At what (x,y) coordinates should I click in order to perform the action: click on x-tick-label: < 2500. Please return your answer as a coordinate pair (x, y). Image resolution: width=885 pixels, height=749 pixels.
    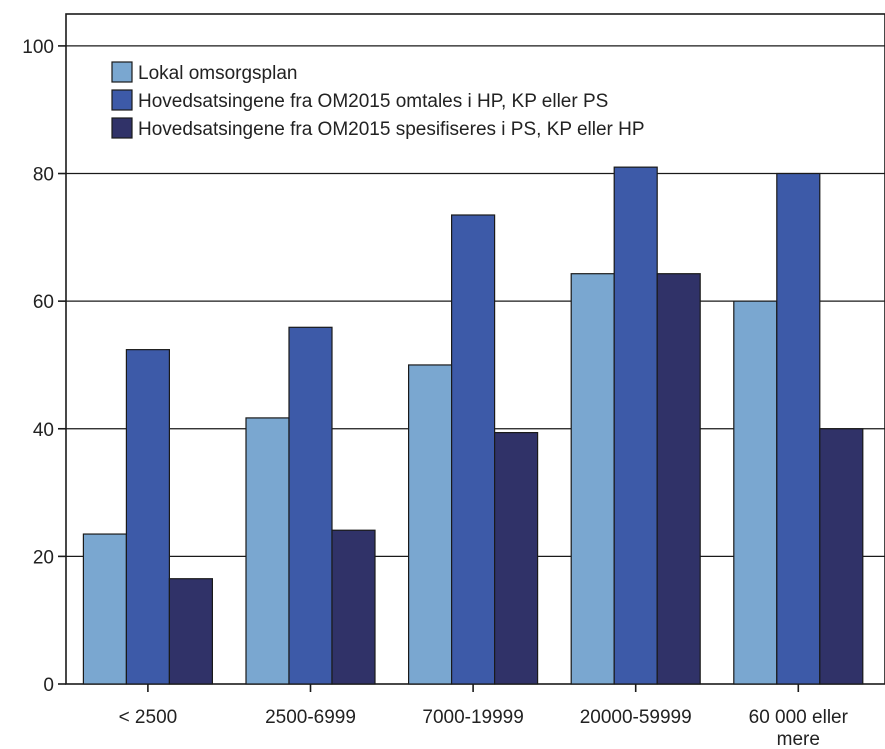
    Looking at the image, I should click on (148, 717).